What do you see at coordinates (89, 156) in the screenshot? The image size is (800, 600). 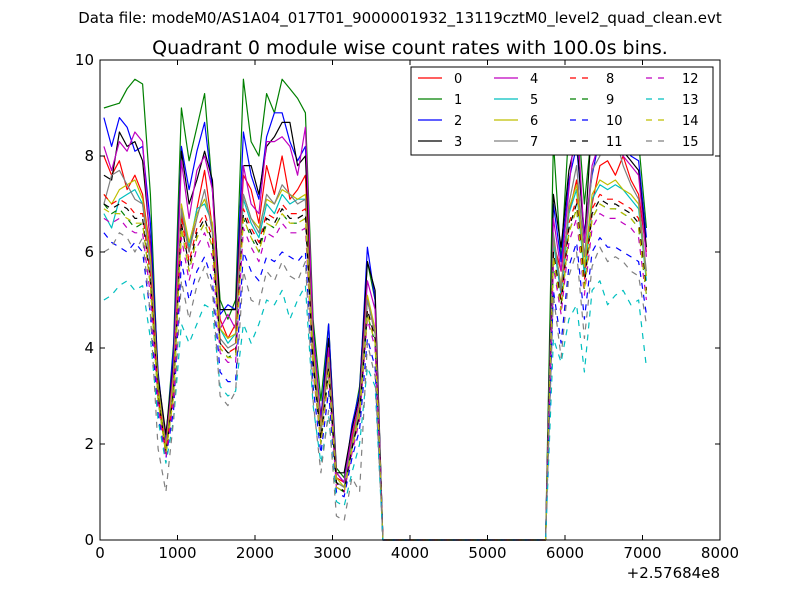 I see `y-tick-label: 8` at bounding box center [89, 156].